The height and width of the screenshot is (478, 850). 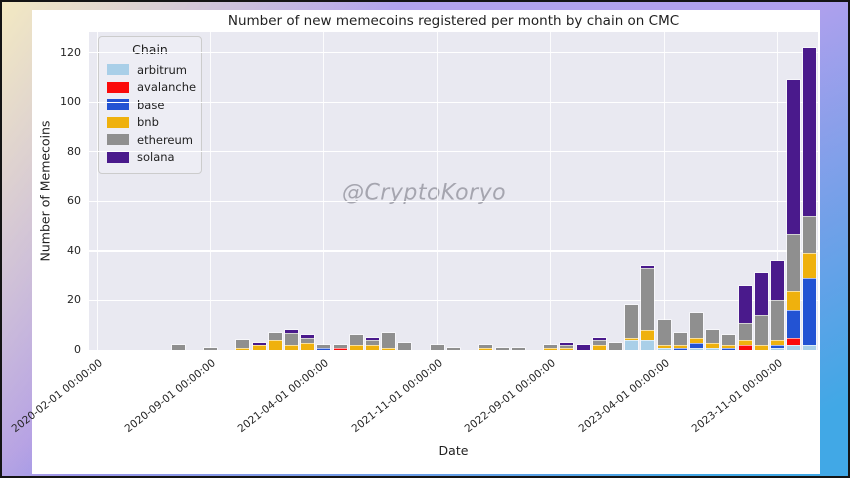 I want to click on y-tick-label: 120, so click(x=70, y=52).